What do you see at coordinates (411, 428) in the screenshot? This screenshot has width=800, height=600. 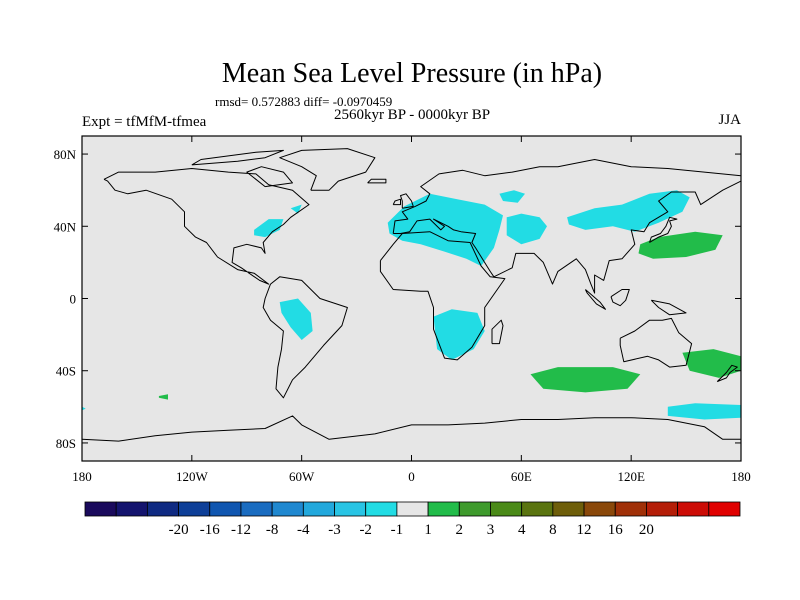 I see `coastline-antarctica` at bounding box center [411, 428].